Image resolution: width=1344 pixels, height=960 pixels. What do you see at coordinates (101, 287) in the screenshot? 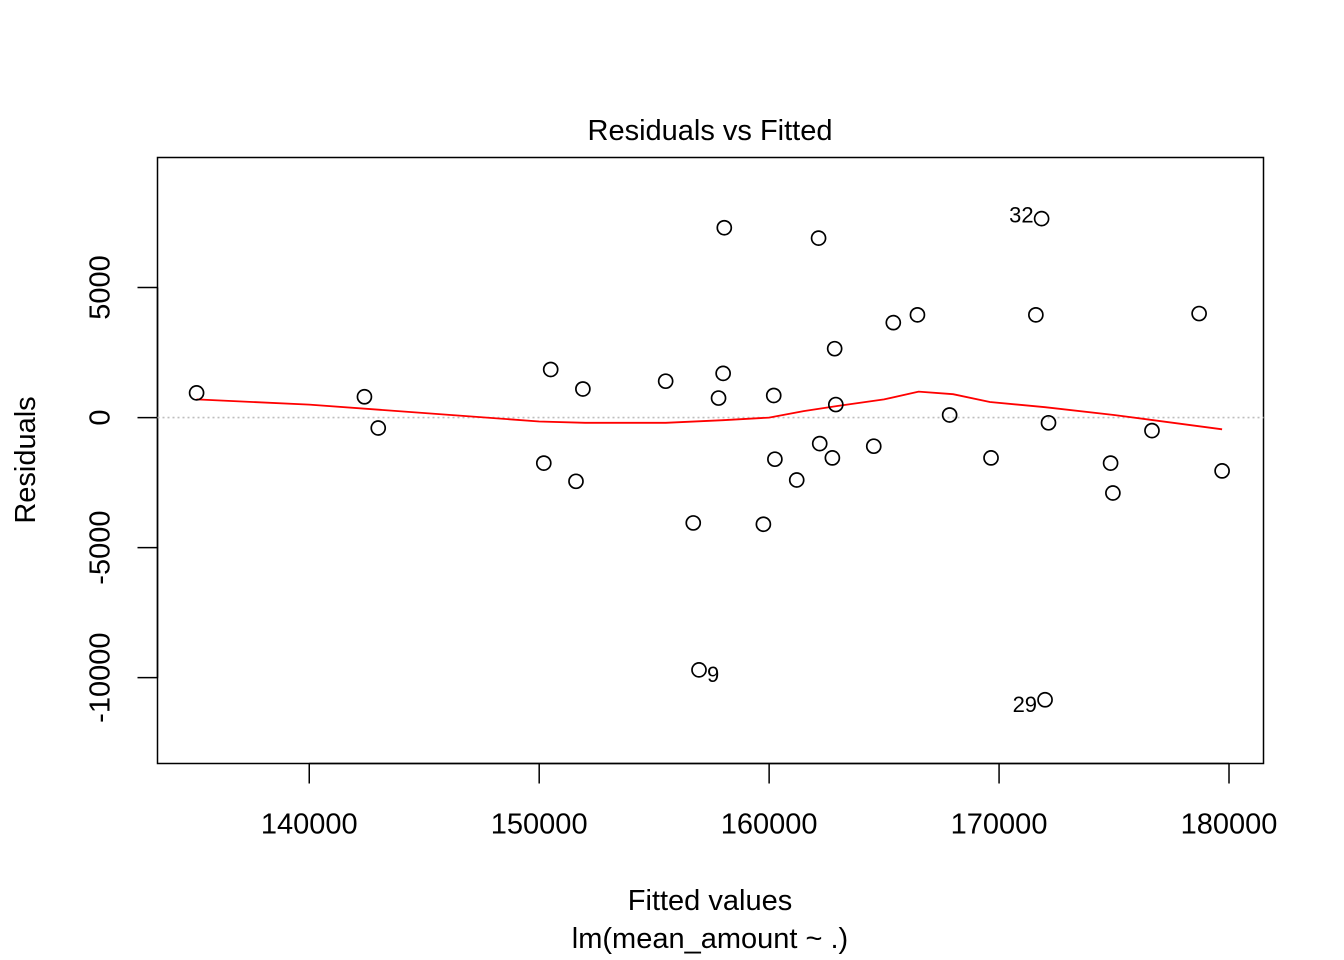
I see `y-tick-label: 5000` at bounding box center [101, 287].